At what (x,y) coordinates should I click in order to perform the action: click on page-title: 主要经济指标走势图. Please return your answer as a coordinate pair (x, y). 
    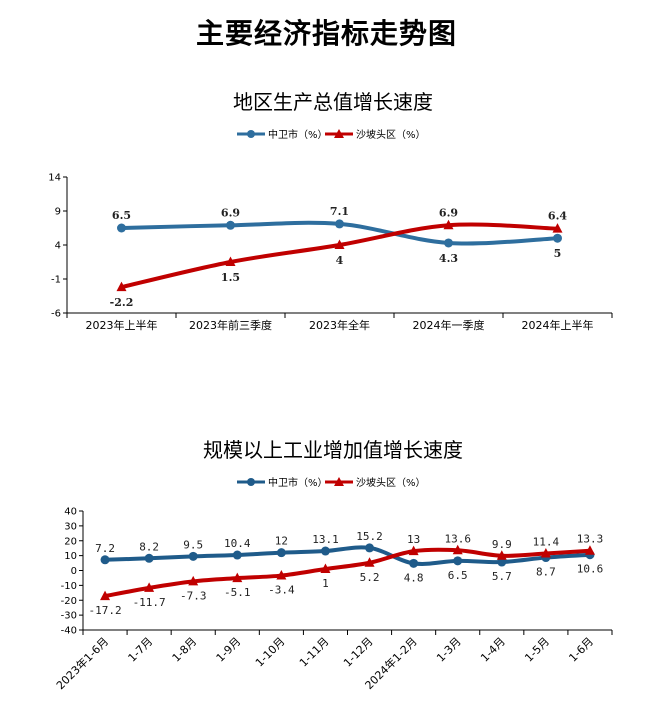
    Looking at the image, I should click on (326, 33).